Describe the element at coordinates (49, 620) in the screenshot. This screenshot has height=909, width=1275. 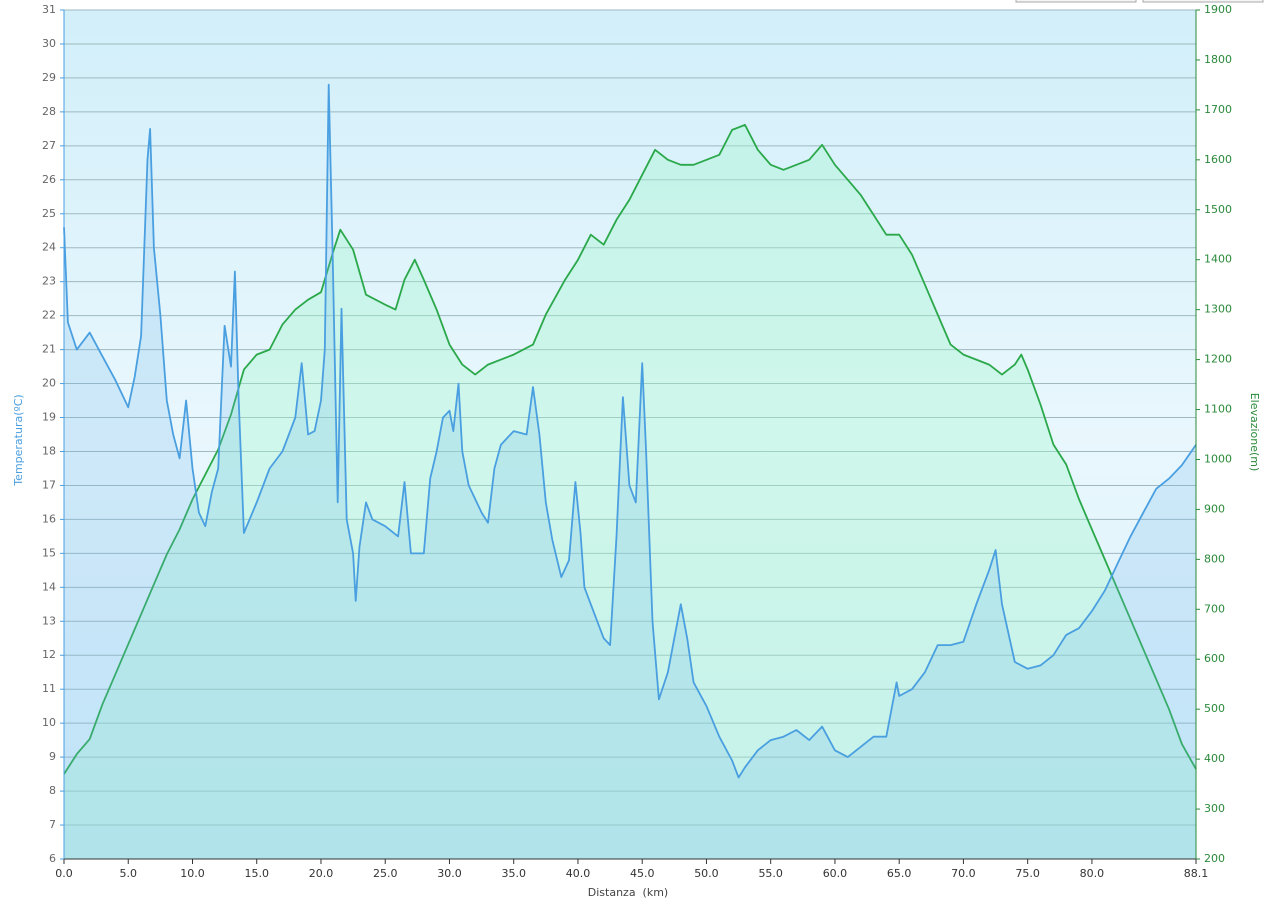
I see `y-tick-label: 13` at that location.